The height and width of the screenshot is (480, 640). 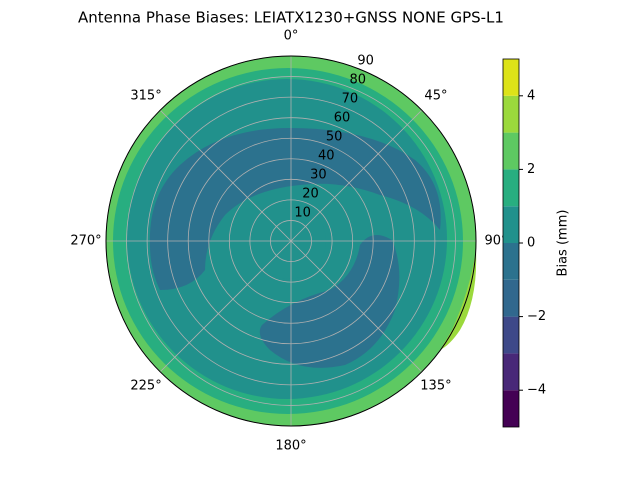 I want to click on r-tick-label: 10, so click(x=302, y=212).